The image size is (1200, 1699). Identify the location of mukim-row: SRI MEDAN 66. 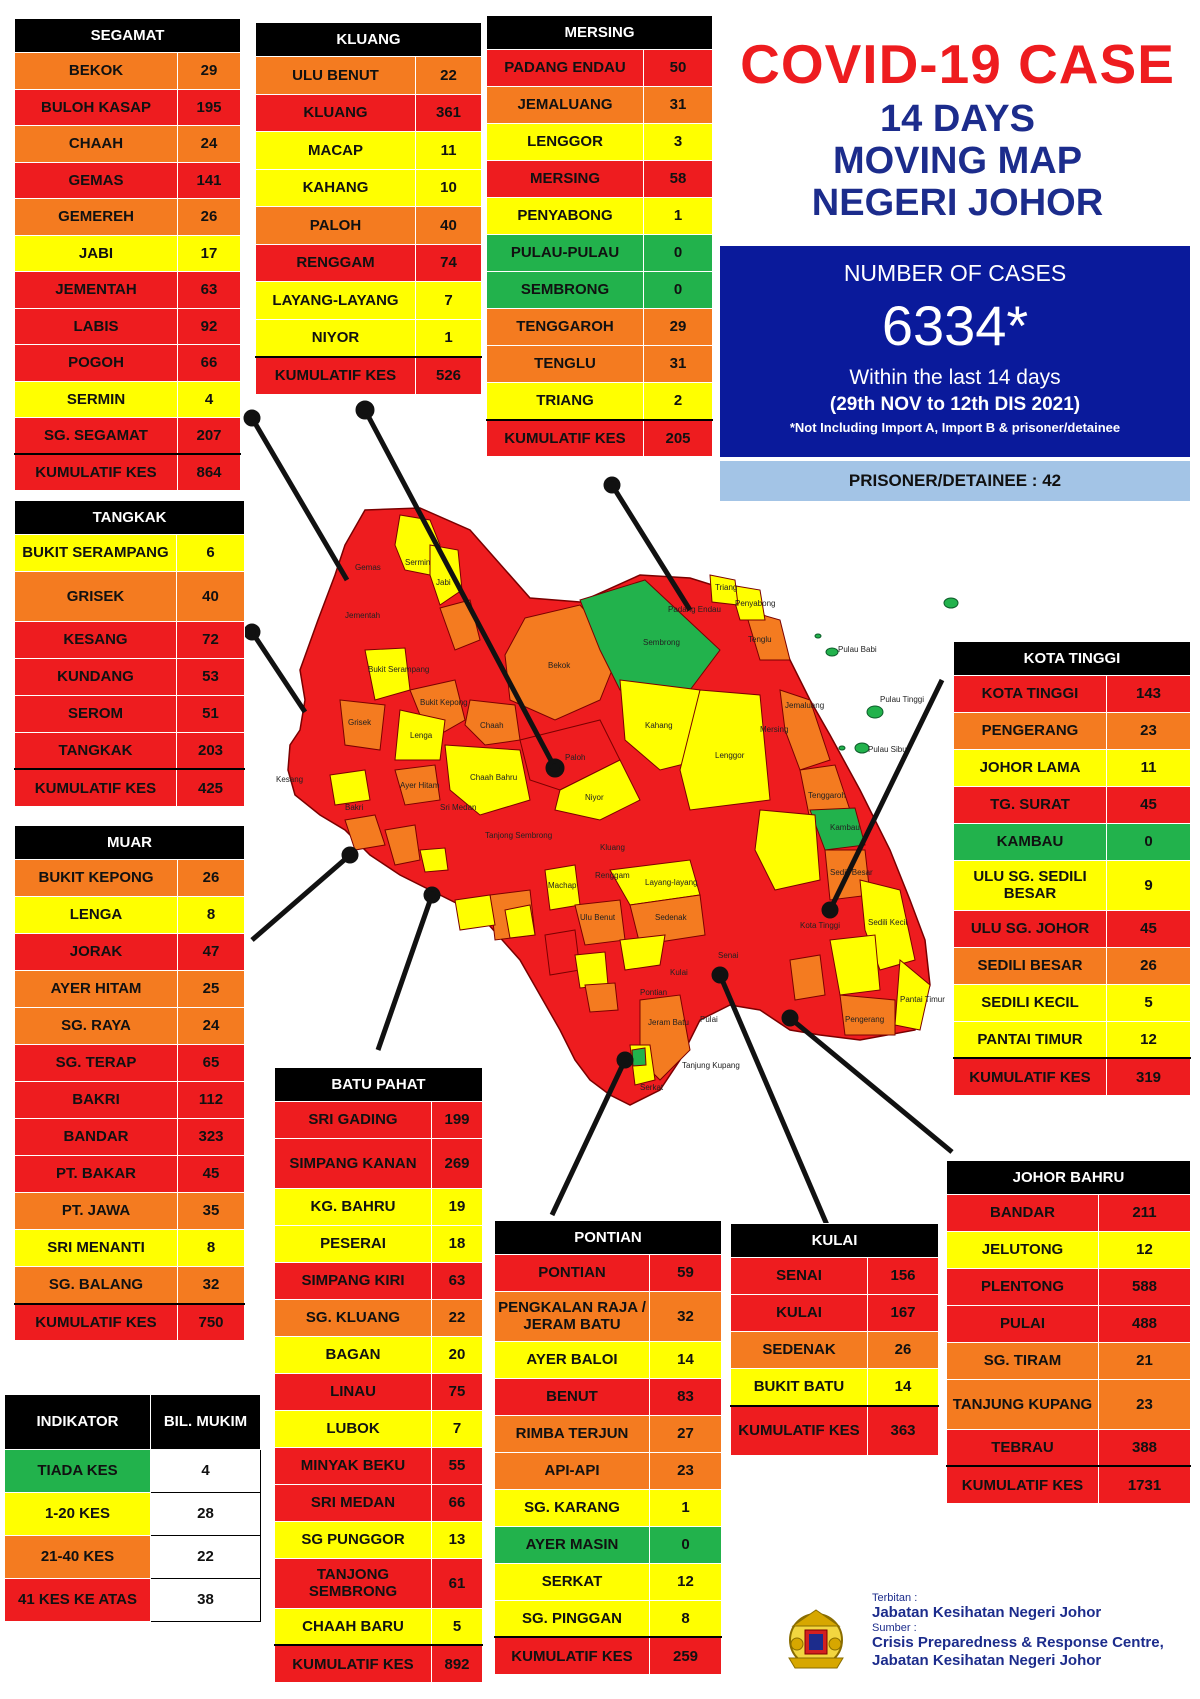
(378, 1502).